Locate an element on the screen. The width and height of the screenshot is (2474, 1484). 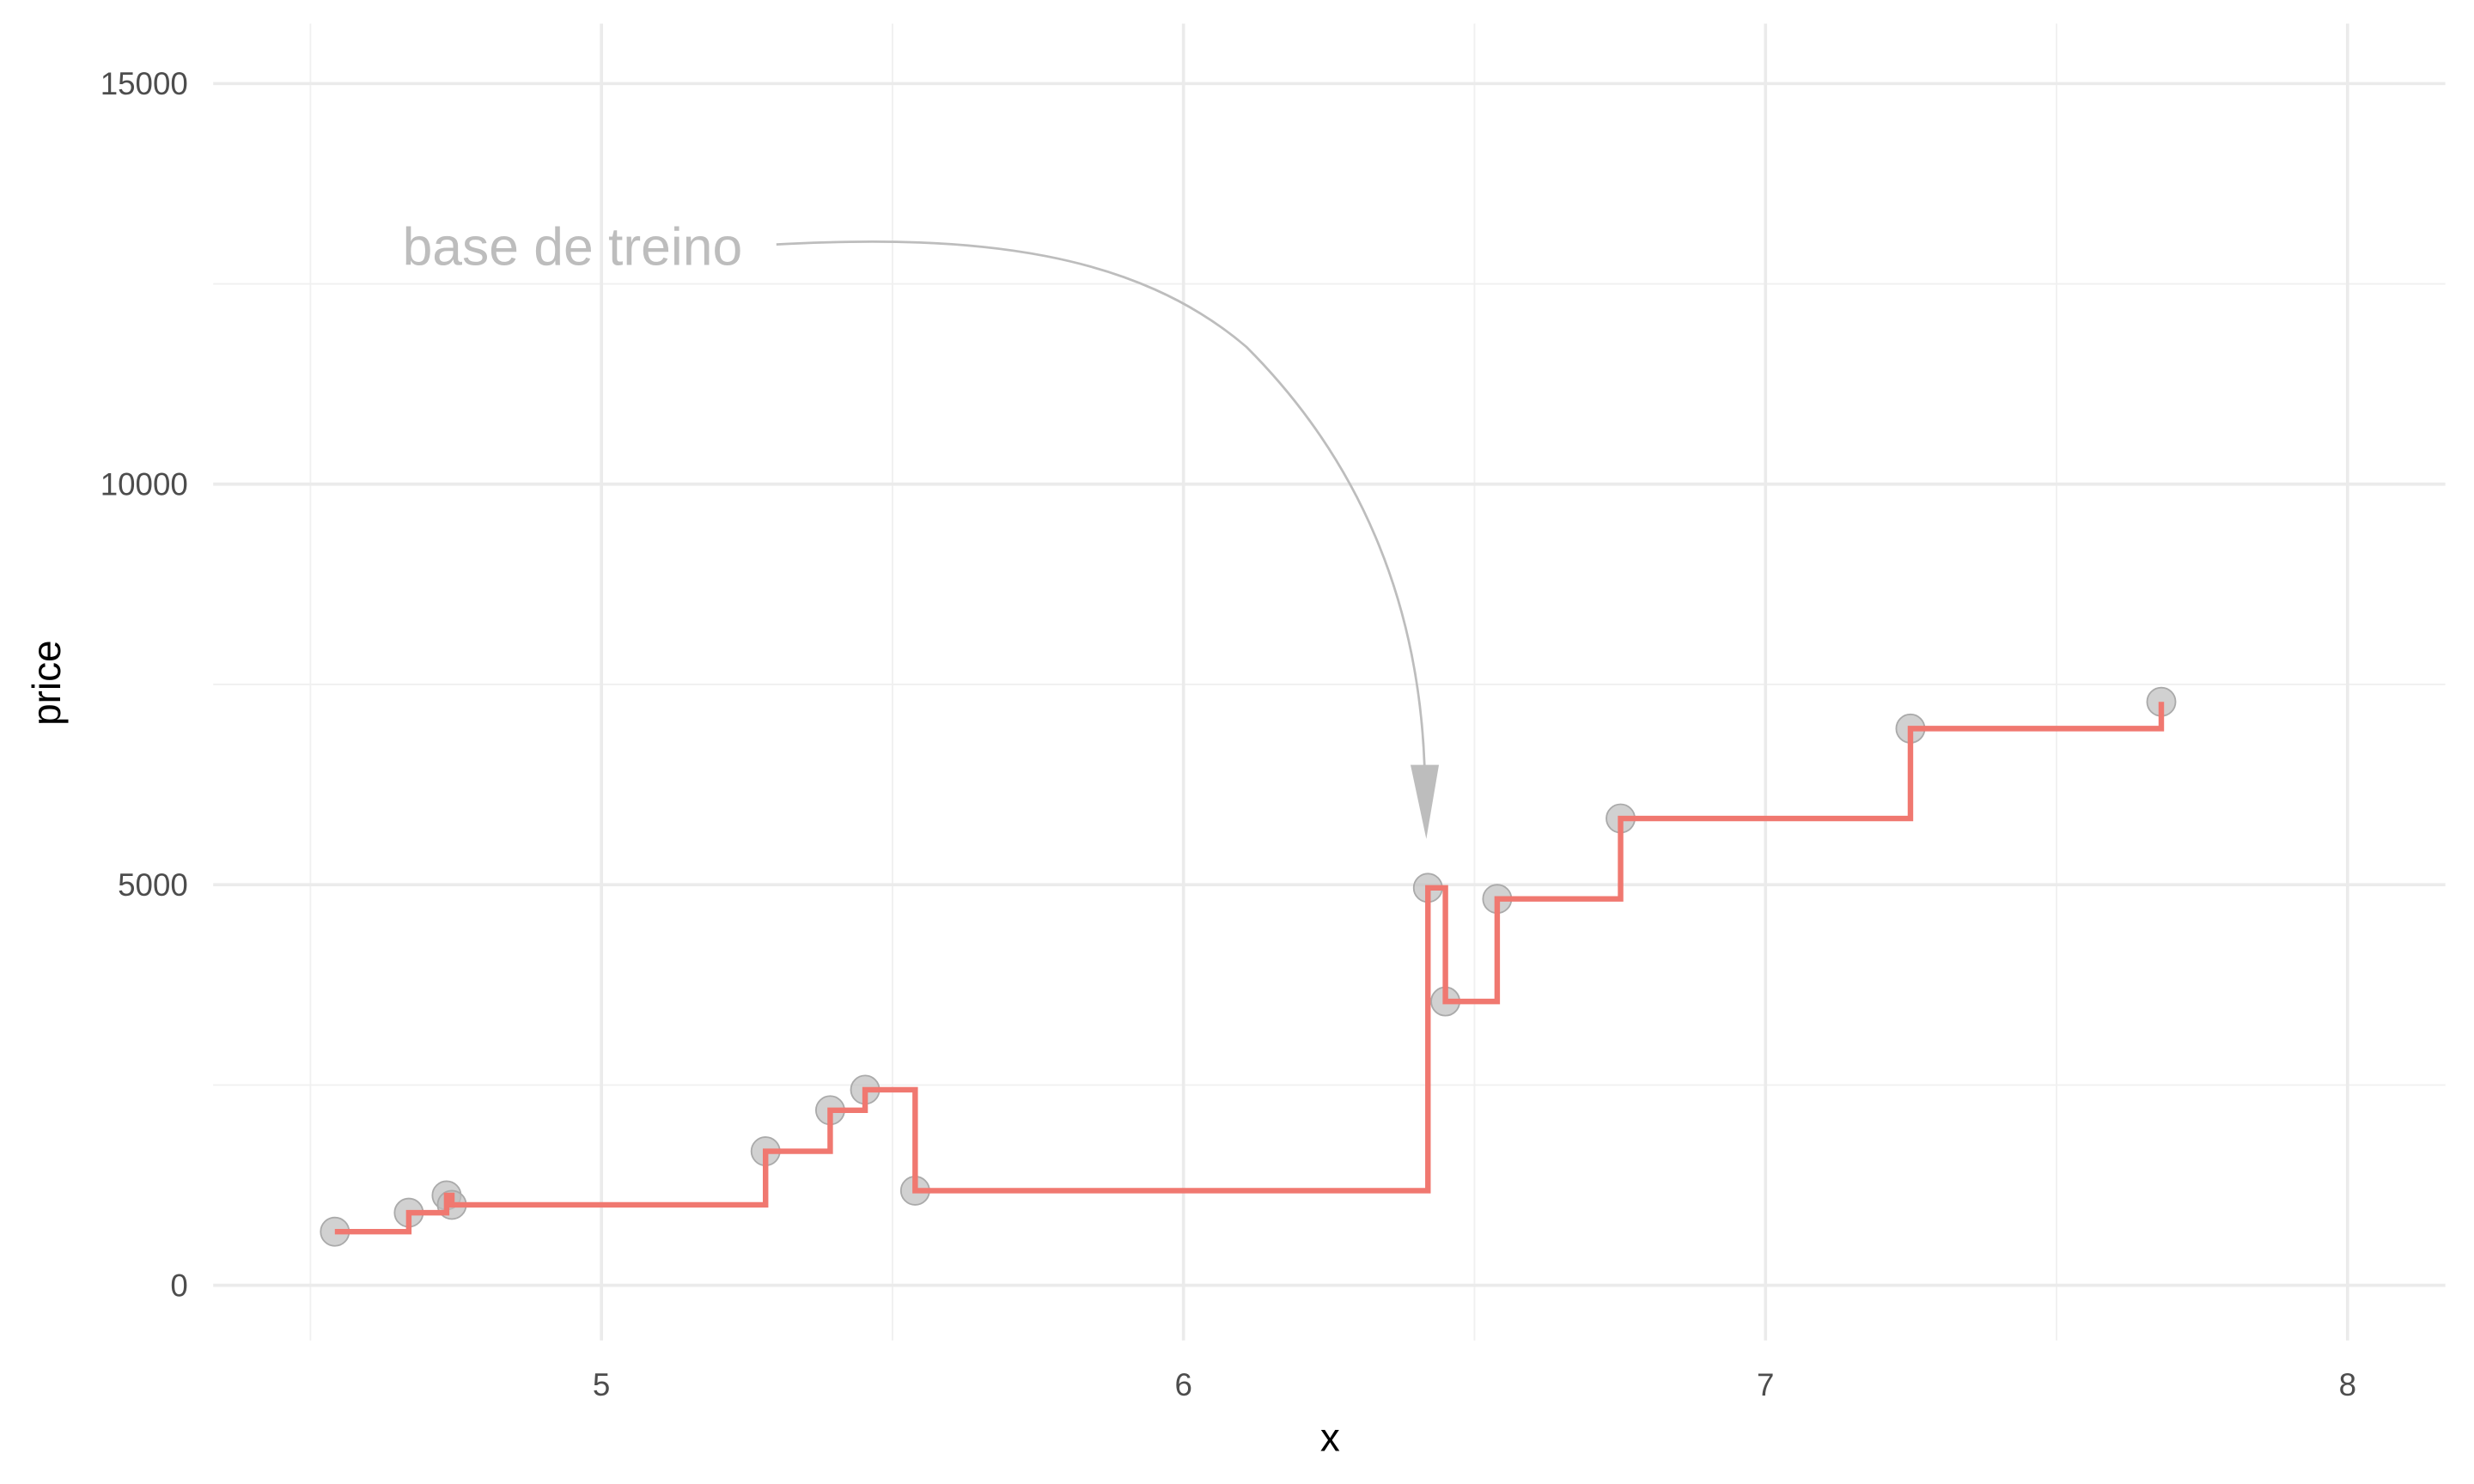
x-axis-title: x is located at coordinates (1330, 1436).